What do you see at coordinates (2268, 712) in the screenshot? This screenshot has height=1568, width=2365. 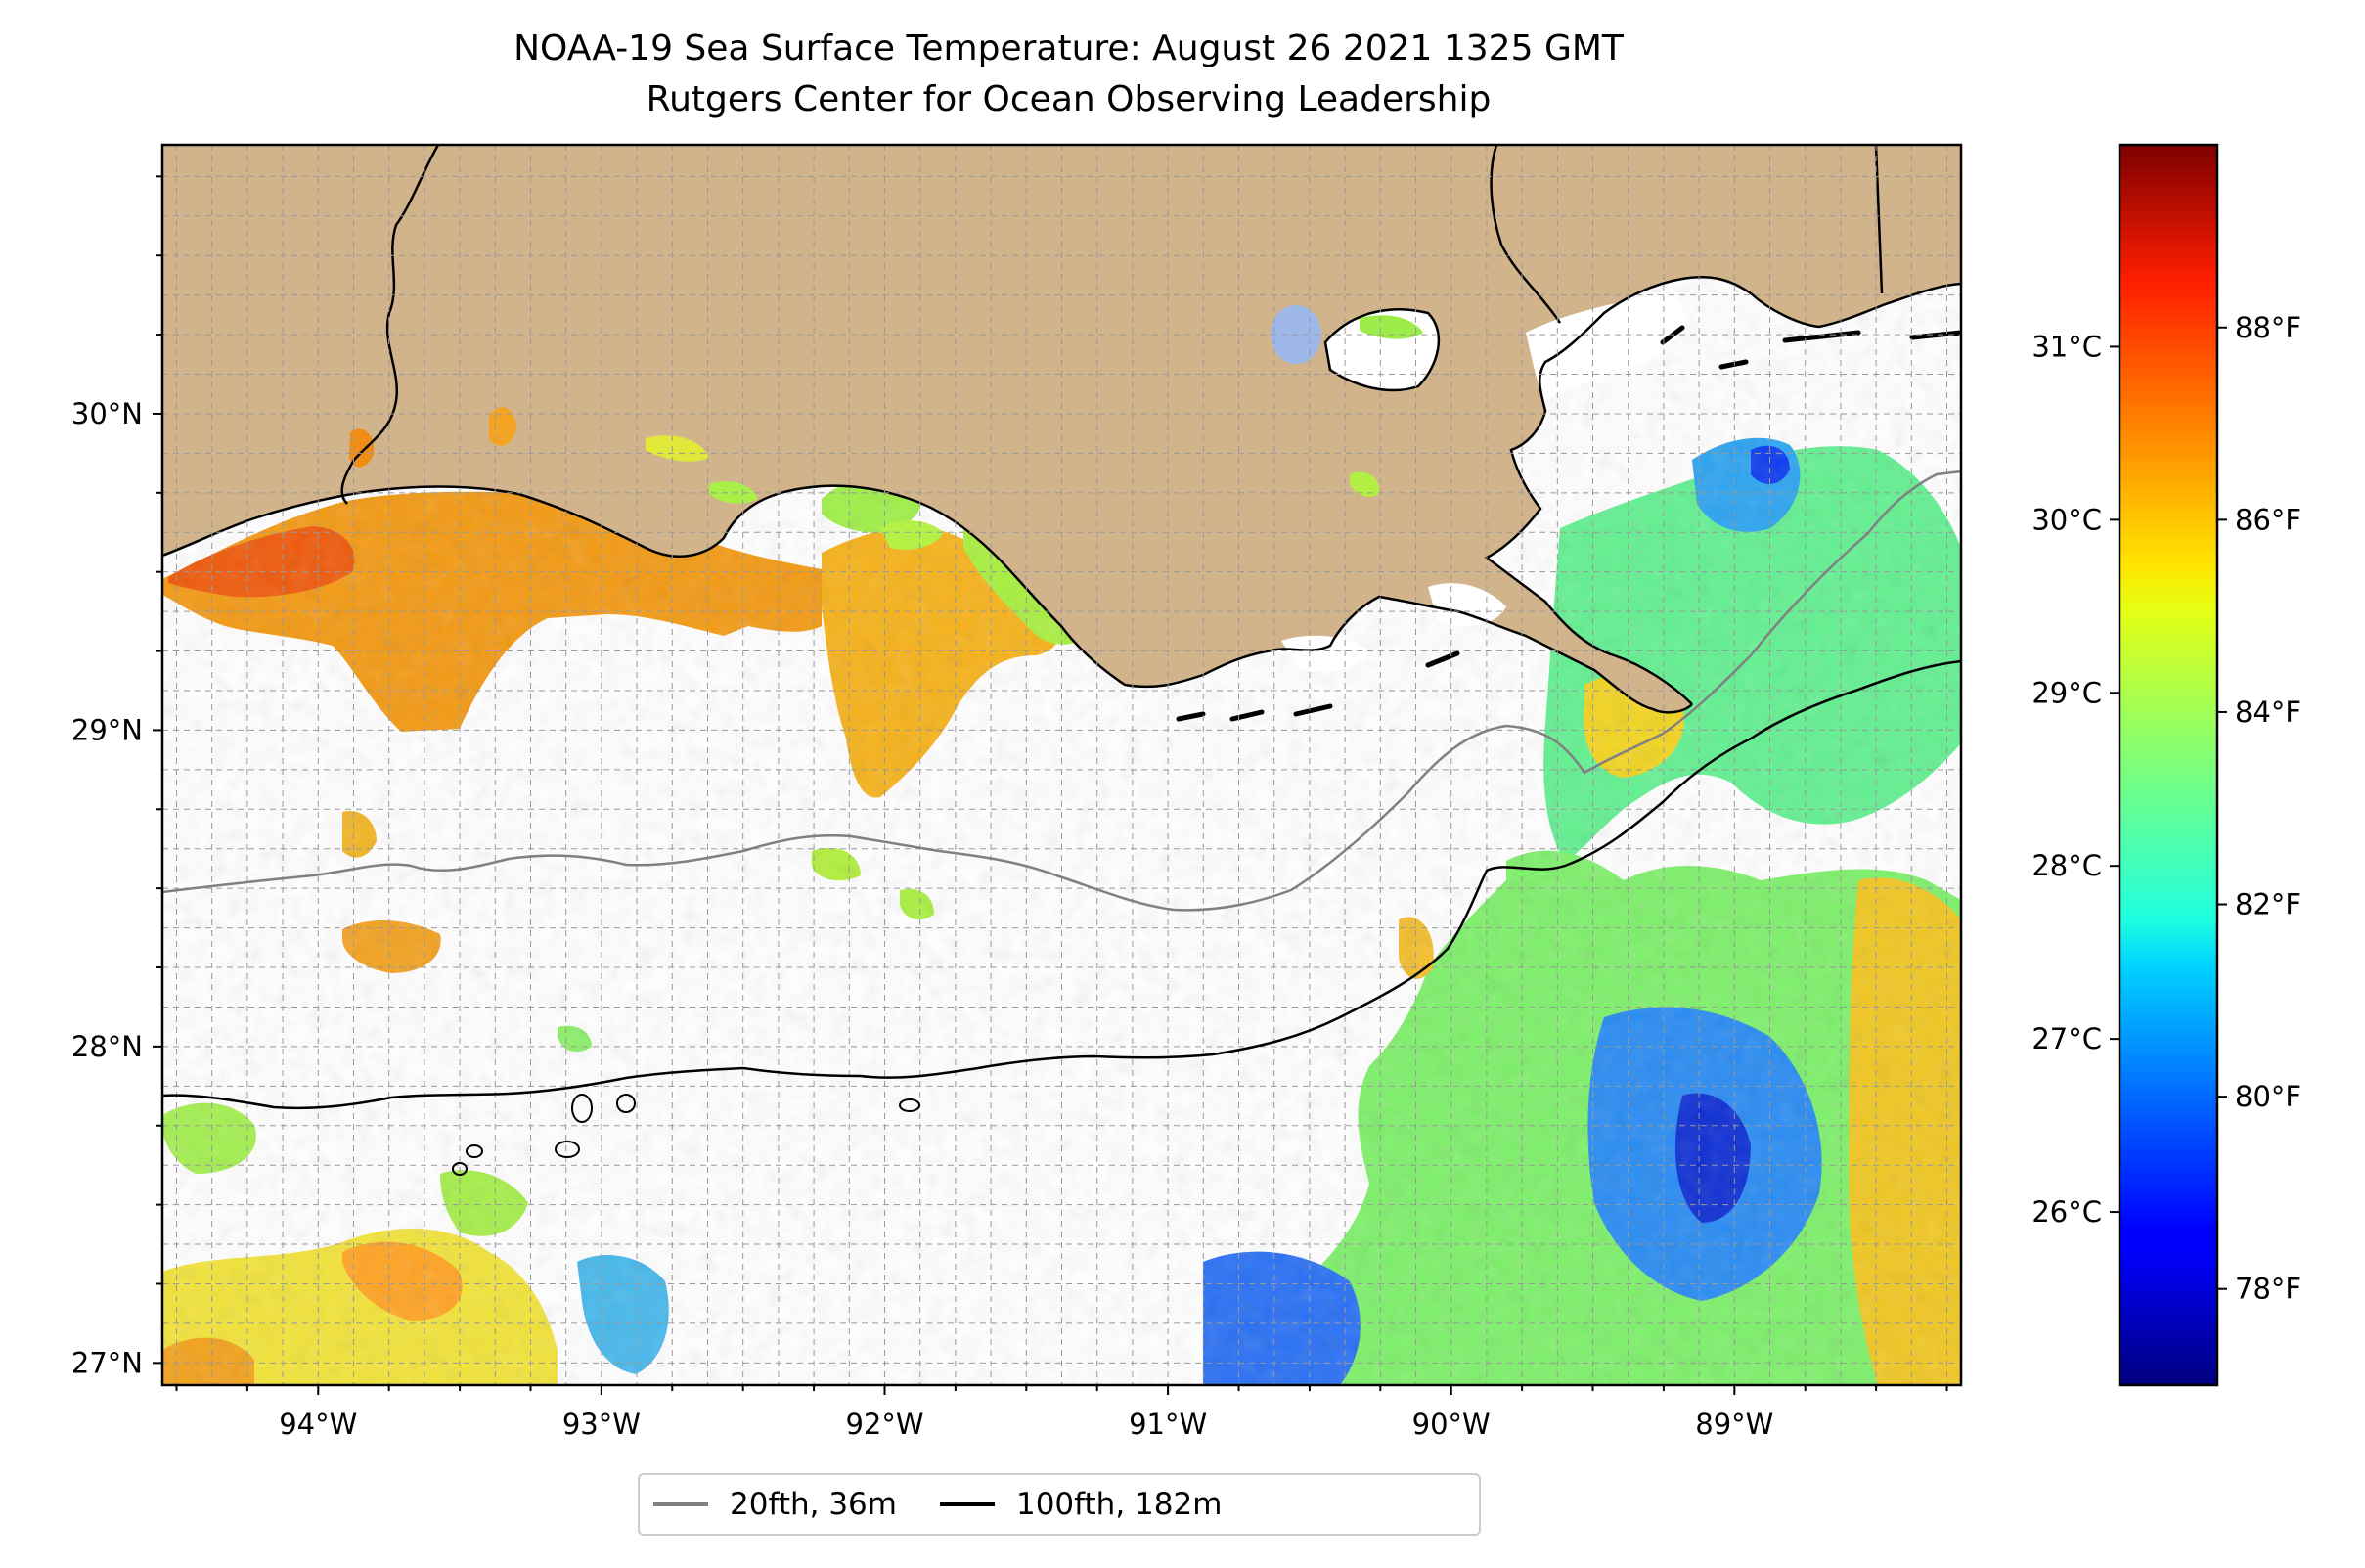 I see `fahrenheit-tick-label: 84°F` at bounding box center [2268, 712].